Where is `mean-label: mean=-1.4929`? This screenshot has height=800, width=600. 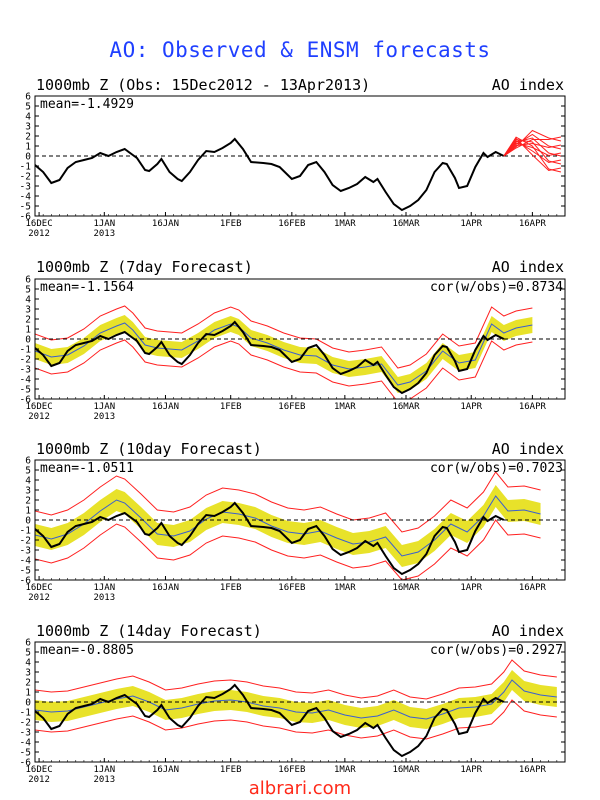
mean-label: mean=-1.4929 is located at coordinates (87, 104).